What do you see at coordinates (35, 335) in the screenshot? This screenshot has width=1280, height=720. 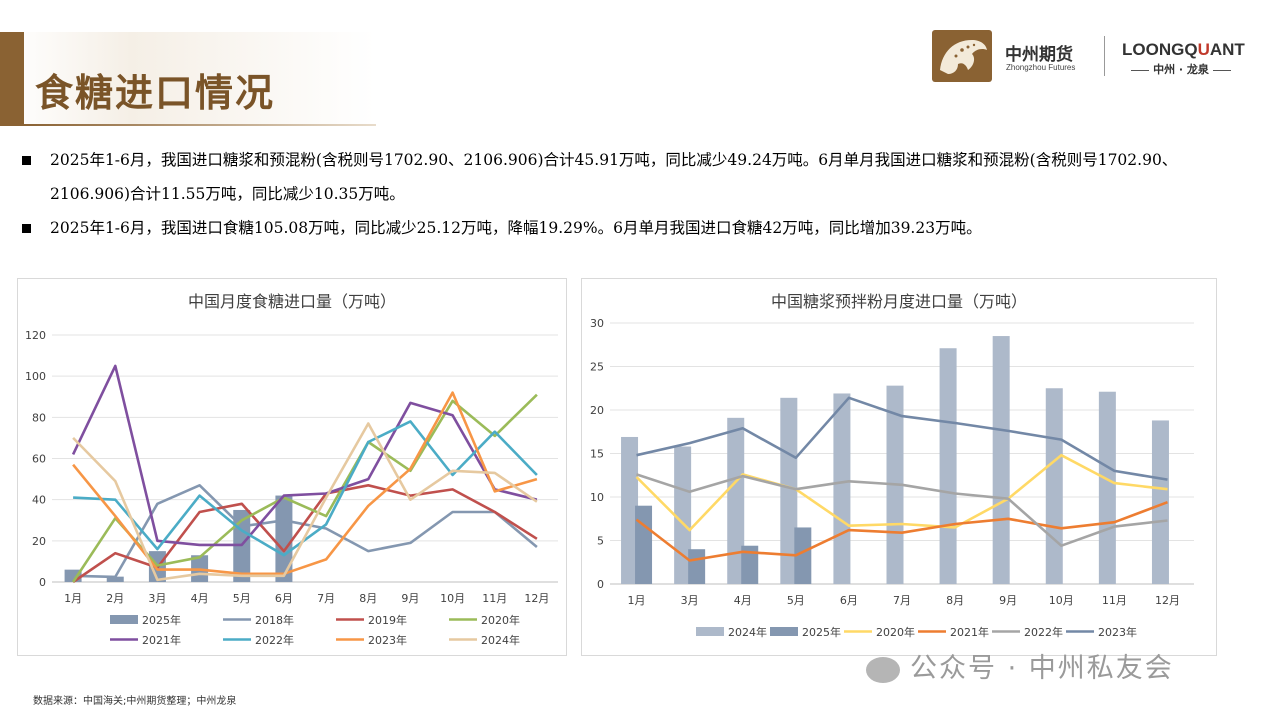 I see `y-tick-label: 120` at bounding box center [35, 335].